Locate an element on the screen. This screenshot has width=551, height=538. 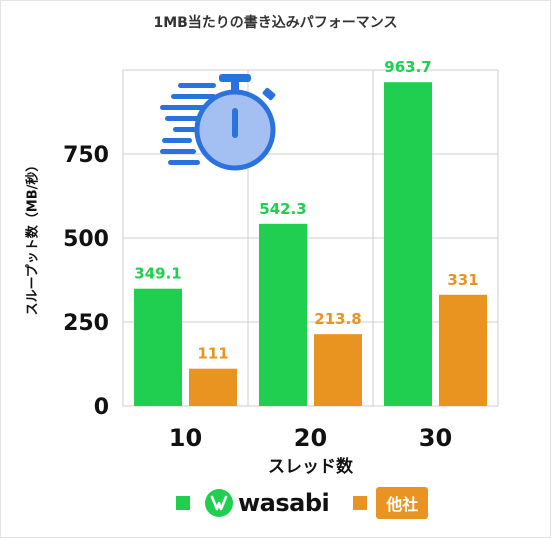
legend-swatch-other is located at coordinates (360, 503).